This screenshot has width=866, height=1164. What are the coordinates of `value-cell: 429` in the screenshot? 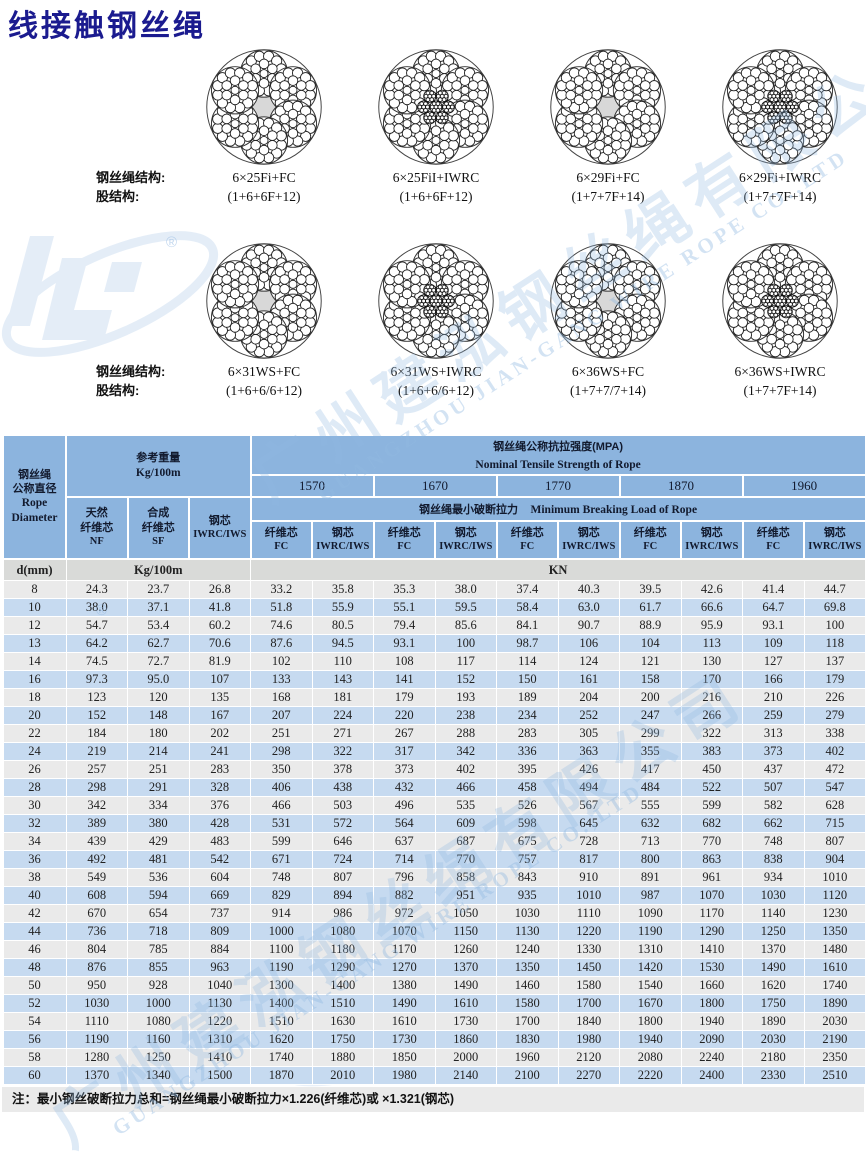 It's located at (158, 841).